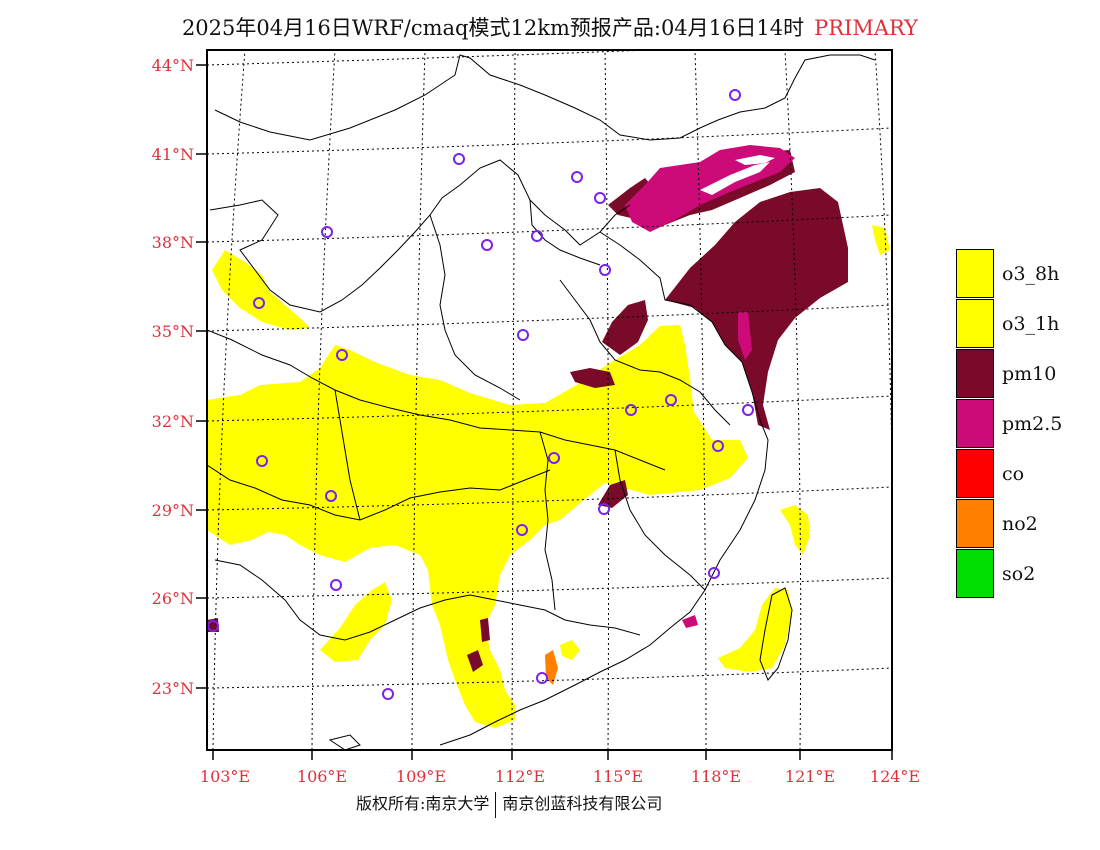 Image resolution: width=1100 pixels, height=850 pixels. I want to click on inner-boundary-j, so click(645, 352).